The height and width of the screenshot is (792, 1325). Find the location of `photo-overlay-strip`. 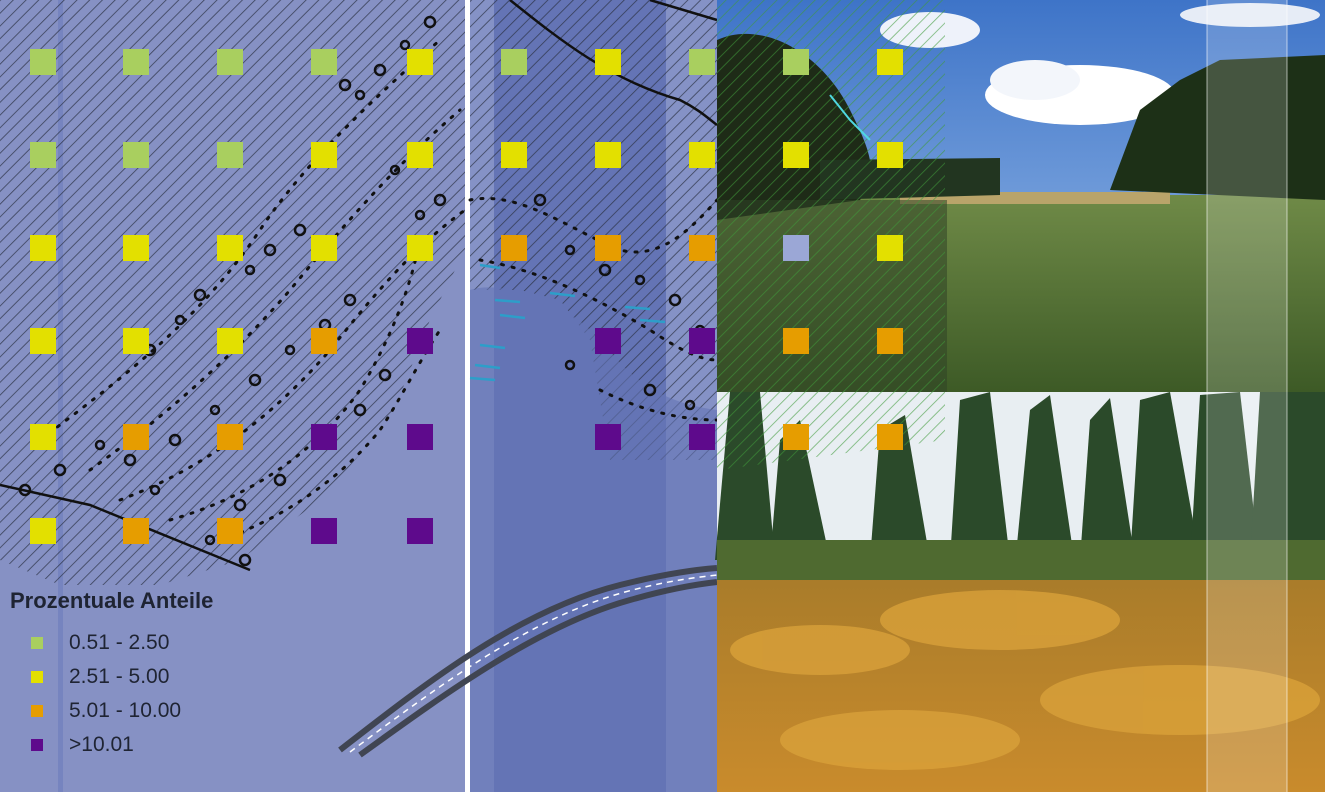

photo-overlay-strip is located at coordinates (1247, 396).